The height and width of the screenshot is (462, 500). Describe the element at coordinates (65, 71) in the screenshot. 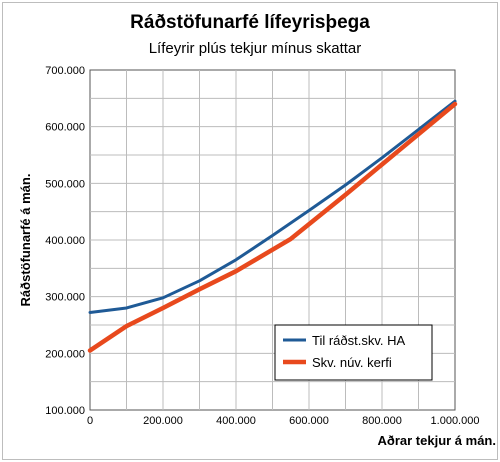

I see `y-tick-label: 700.000` at that location.